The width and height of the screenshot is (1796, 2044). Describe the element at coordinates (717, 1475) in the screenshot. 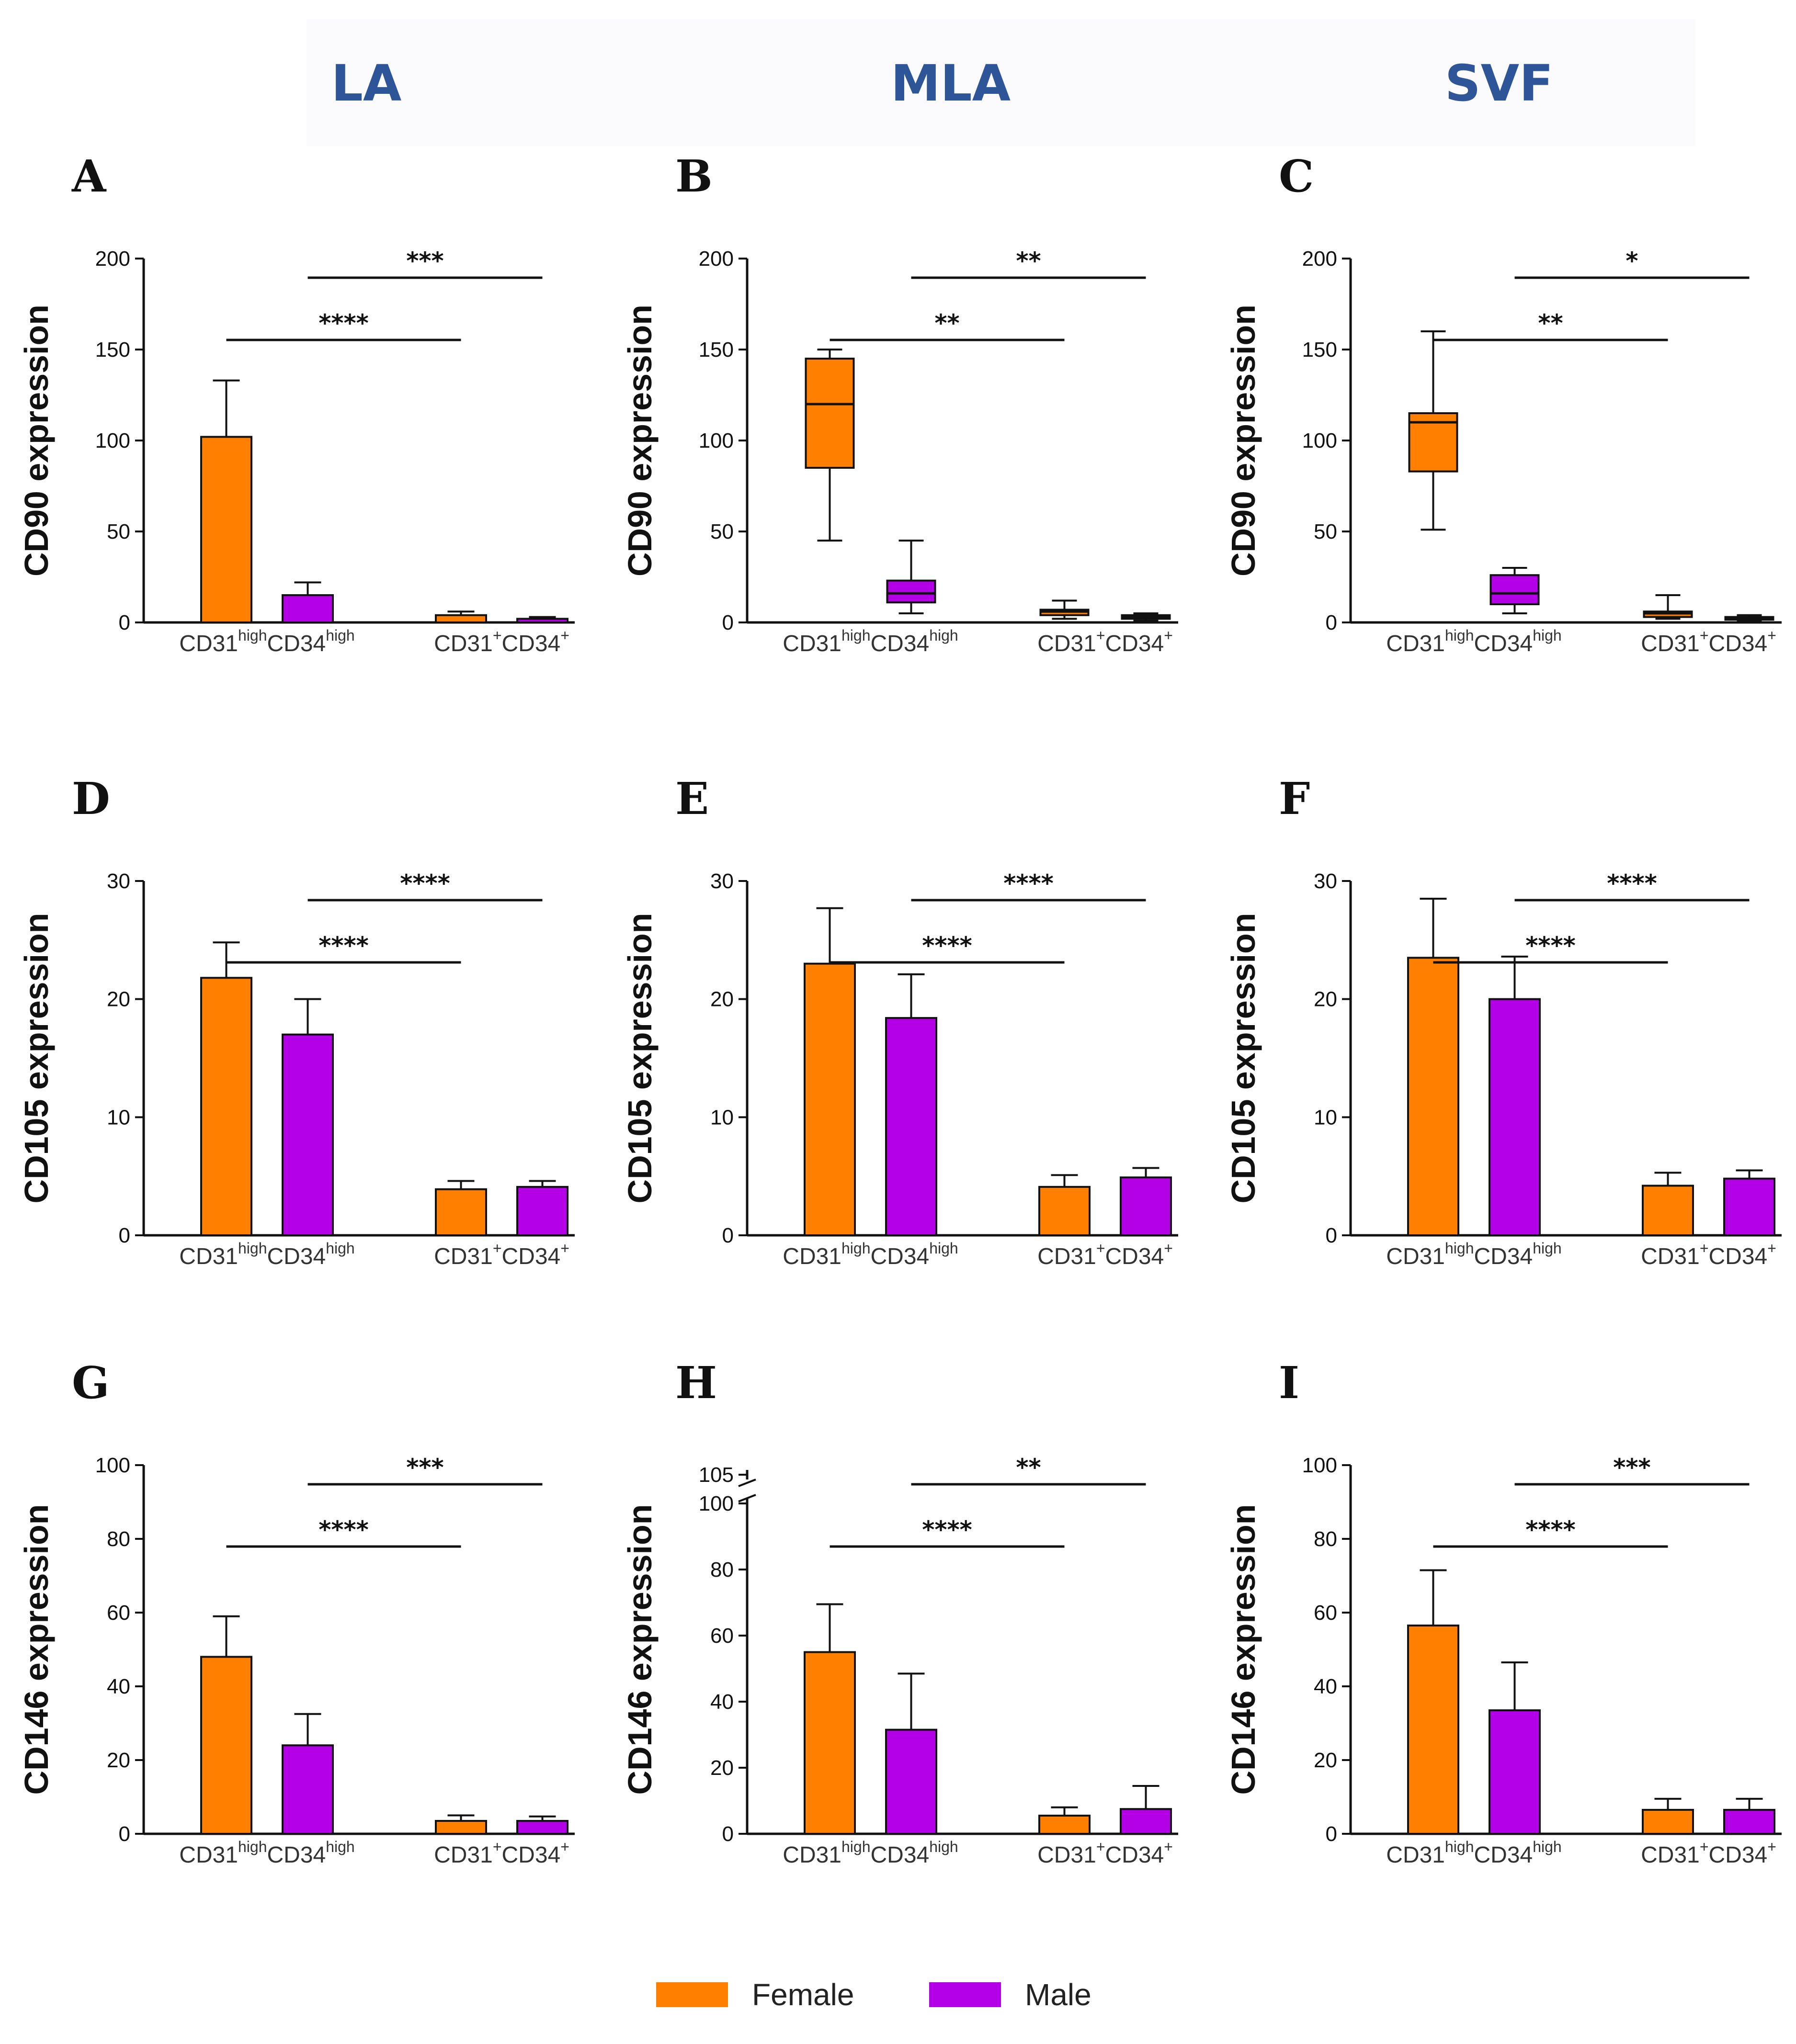

I see `y-tick-label: 105` at that location.